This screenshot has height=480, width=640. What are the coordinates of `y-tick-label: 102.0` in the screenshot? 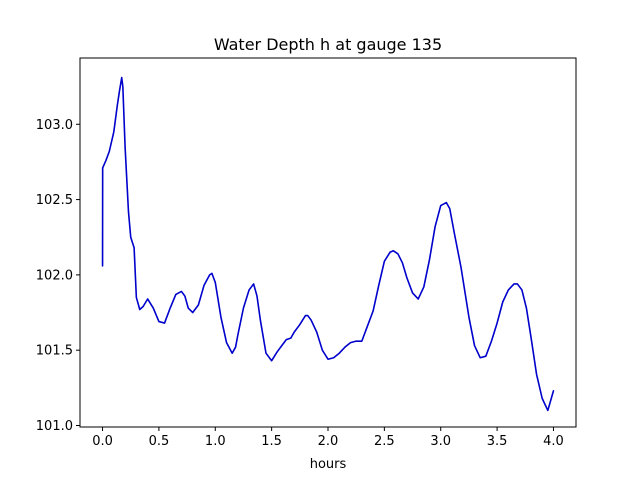 It's located at (54, 275).